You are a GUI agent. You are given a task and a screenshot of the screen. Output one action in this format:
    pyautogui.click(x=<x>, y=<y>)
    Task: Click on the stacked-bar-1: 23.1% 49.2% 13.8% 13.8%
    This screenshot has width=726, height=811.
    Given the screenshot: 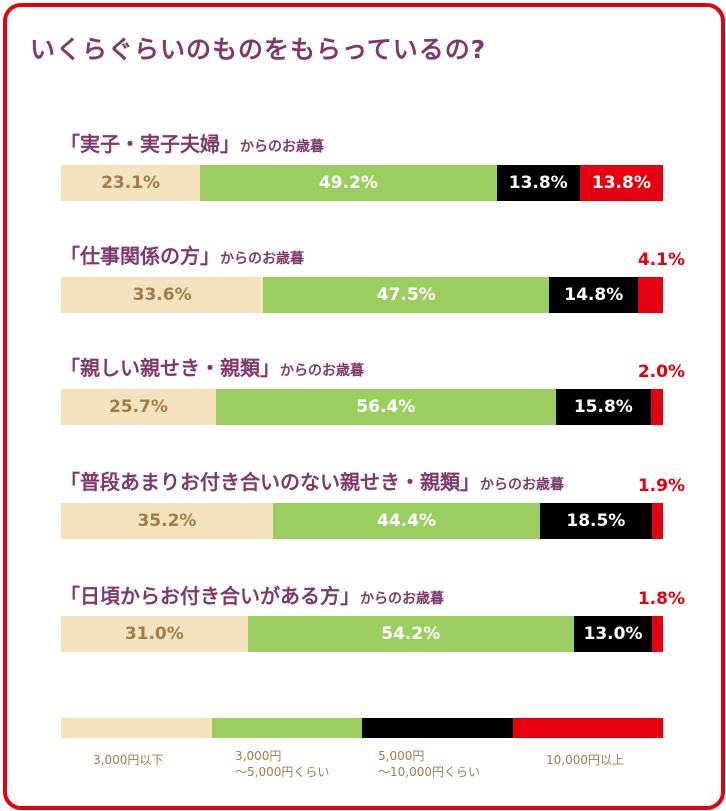 What is the action you would take?
    pyautogui.click(x=362, y=183)
    